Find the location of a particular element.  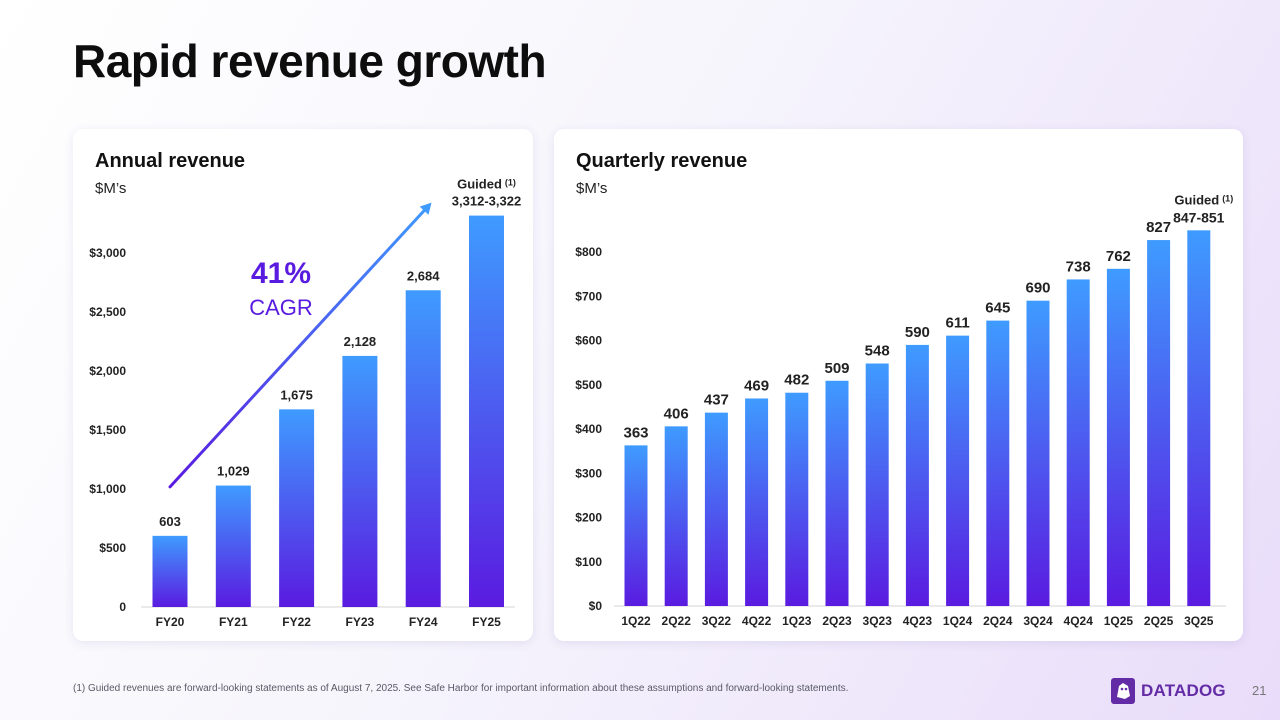

y-tick-label: $2,000 is located at coordinates (107, 371).